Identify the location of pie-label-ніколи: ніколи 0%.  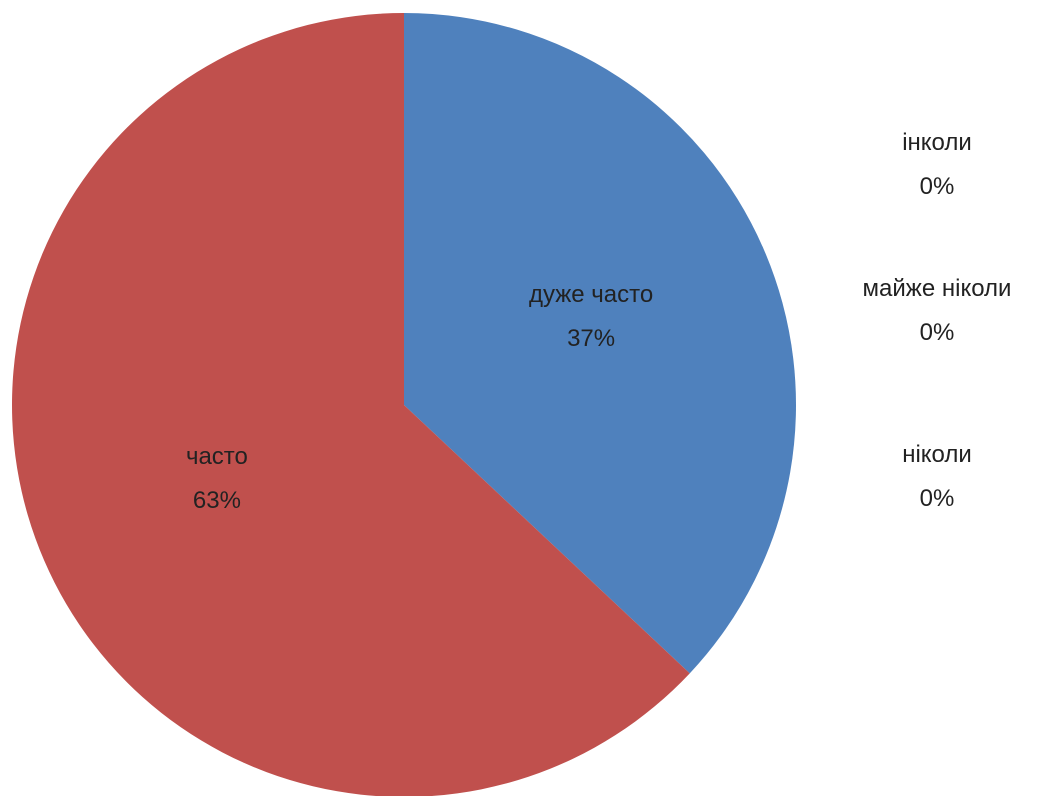
(937, 476).